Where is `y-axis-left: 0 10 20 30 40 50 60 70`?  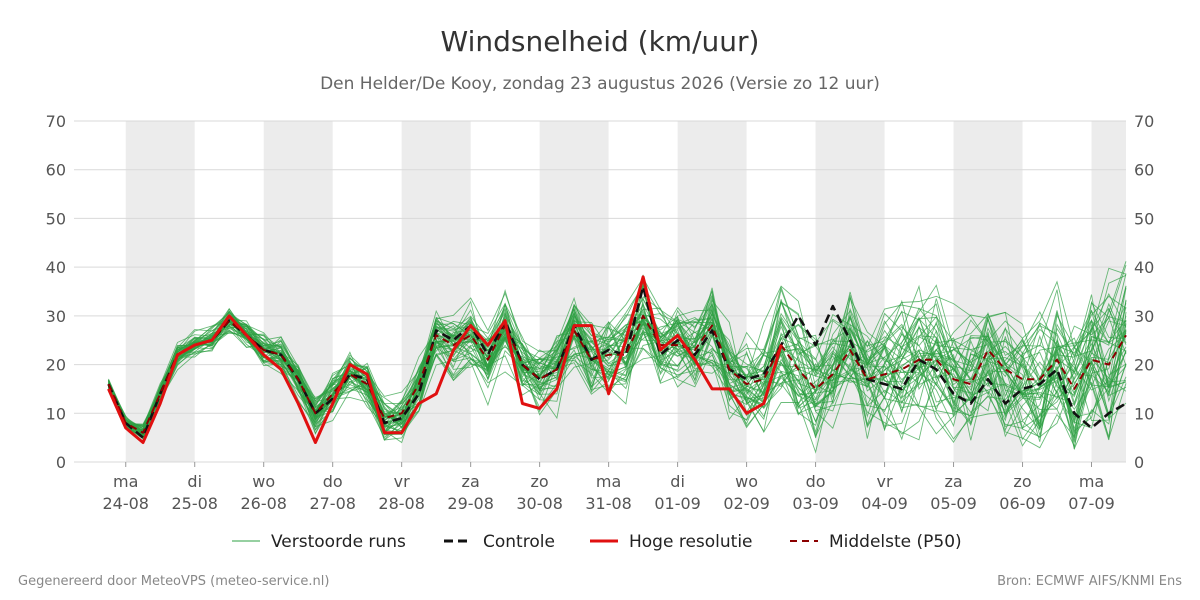
y-axis-left: 0 10 20 30 40 50 60 70 is located at coordinates (56, 292).